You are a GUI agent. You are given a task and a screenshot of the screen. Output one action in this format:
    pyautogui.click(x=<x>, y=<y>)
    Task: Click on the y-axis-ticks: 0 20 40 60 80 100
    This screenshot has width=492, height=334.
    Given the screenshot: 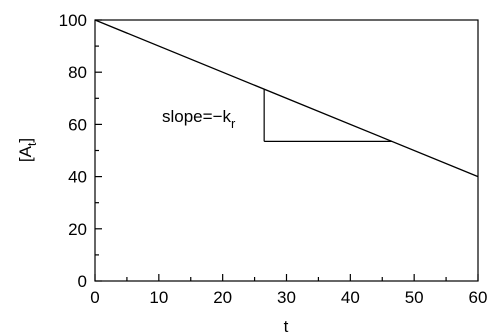 What is the action you would take?
    pyautogui.click(x=80, y=151)
    